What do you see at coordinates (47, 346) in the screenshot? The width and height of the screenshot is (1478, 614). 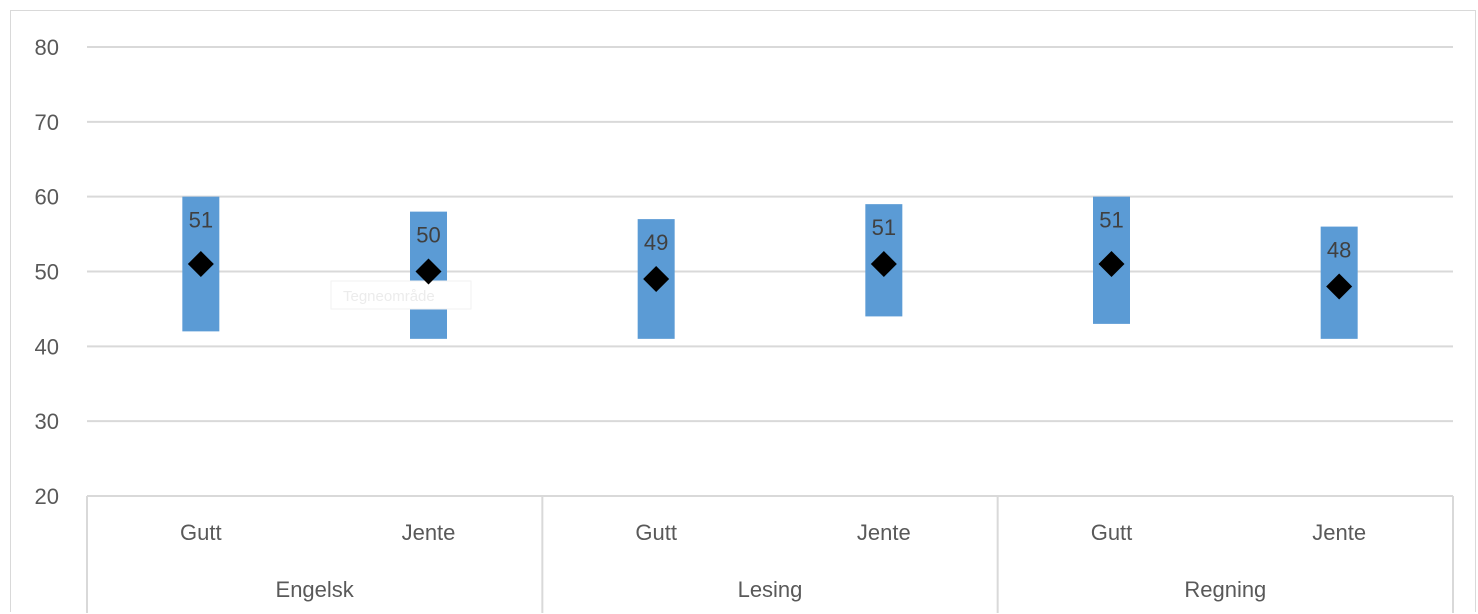 I see `y-tick-label: 40` at bounding box center [47, 346].